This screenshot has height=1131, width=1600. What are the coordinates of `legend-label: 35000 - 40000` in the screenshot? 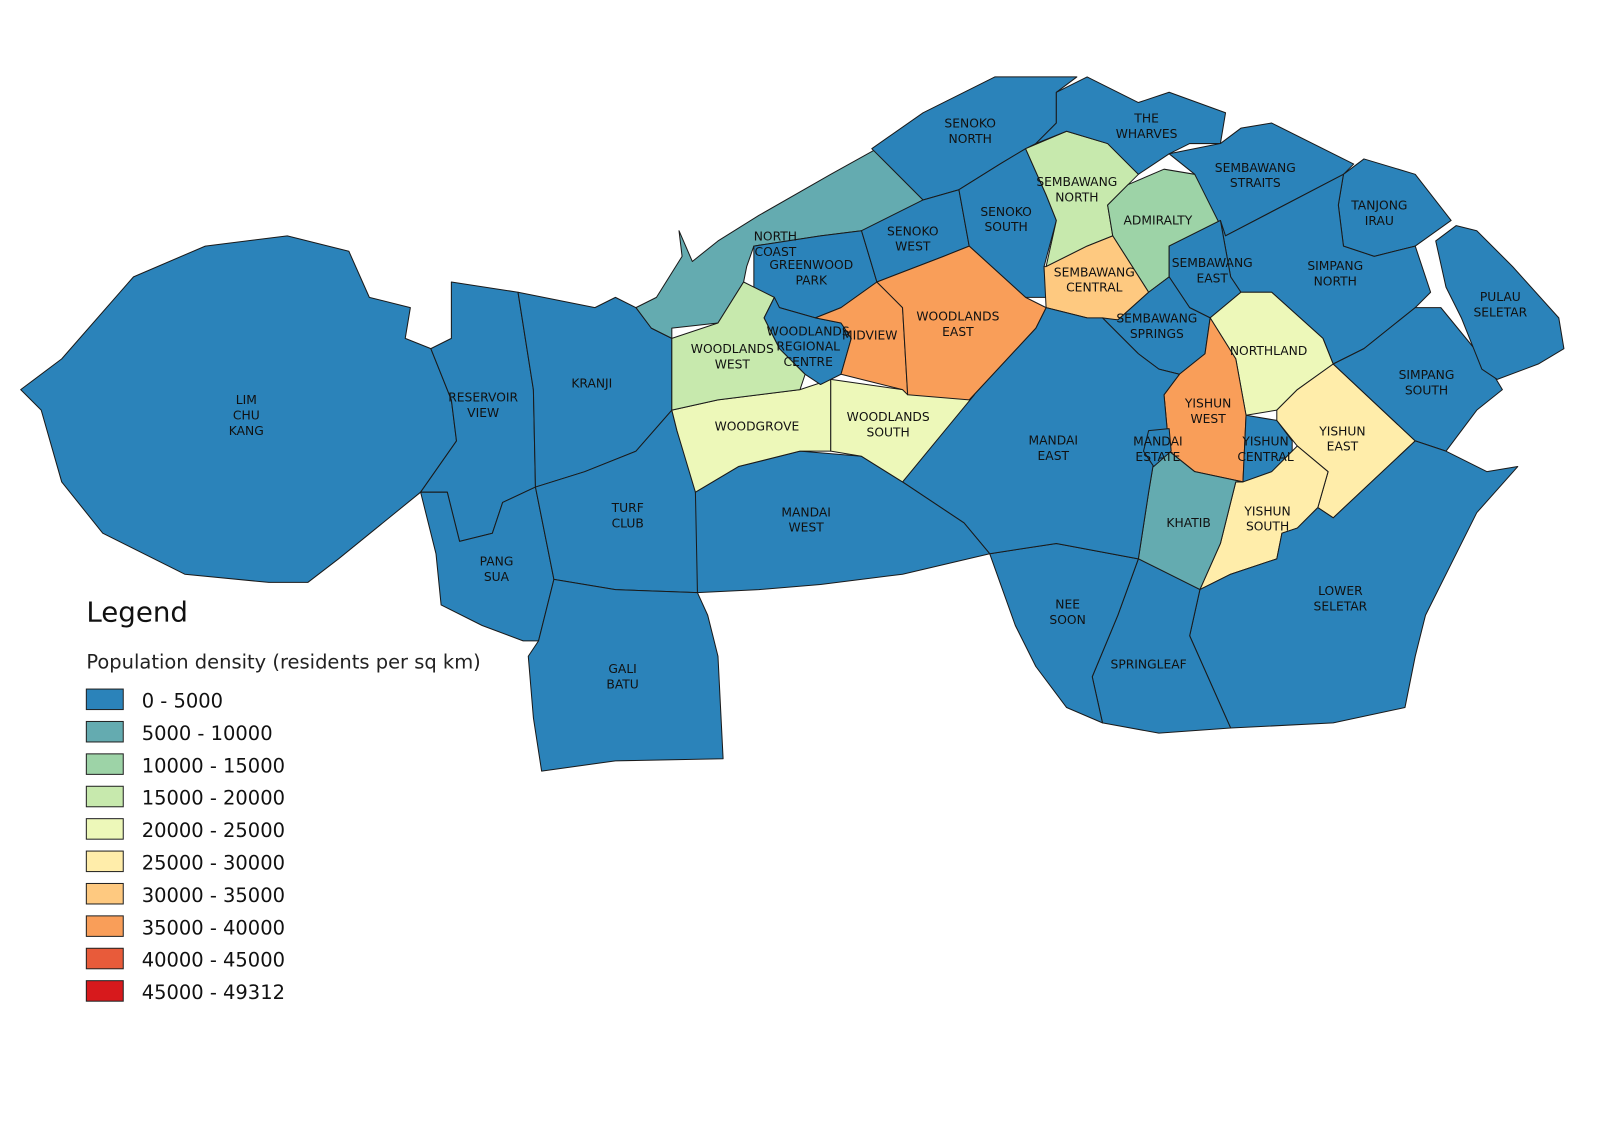 It's located at (213, 927).